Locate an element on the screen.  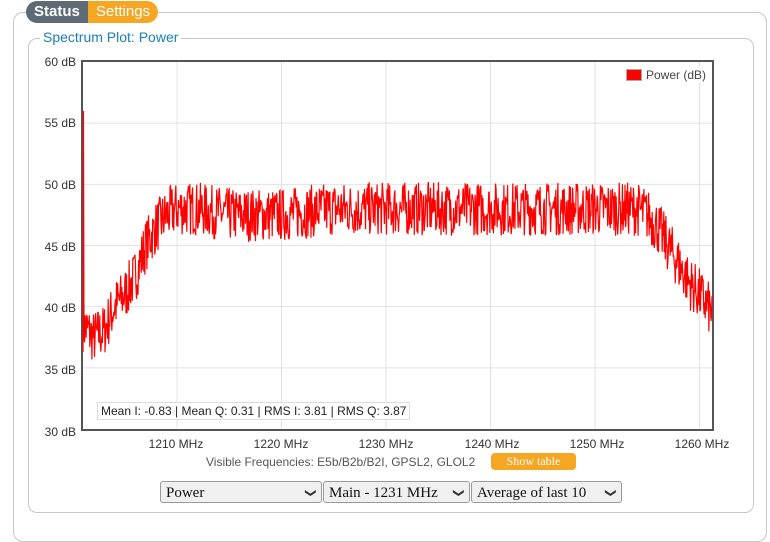
chart-legend: Power (dB) is located at coordinates (666, 74).